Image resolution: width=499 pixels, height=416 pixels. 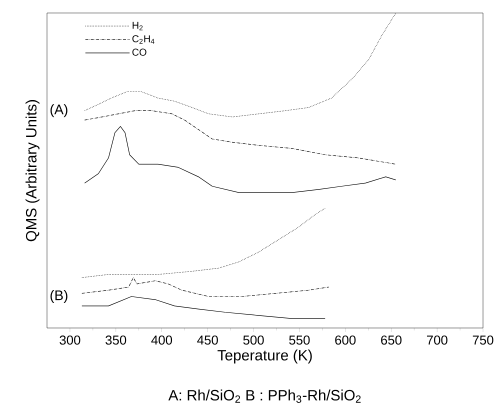 I want to click on x-tick-label: 300, so click(x=70, y=340).